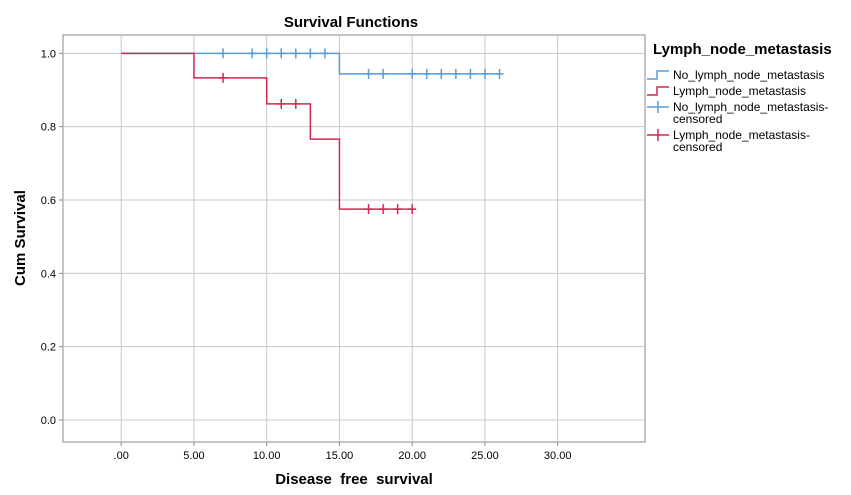 The image size is (851, 495). I want to click on legend-item-label: No_lymph_node_metastasis, so click(748, 75).